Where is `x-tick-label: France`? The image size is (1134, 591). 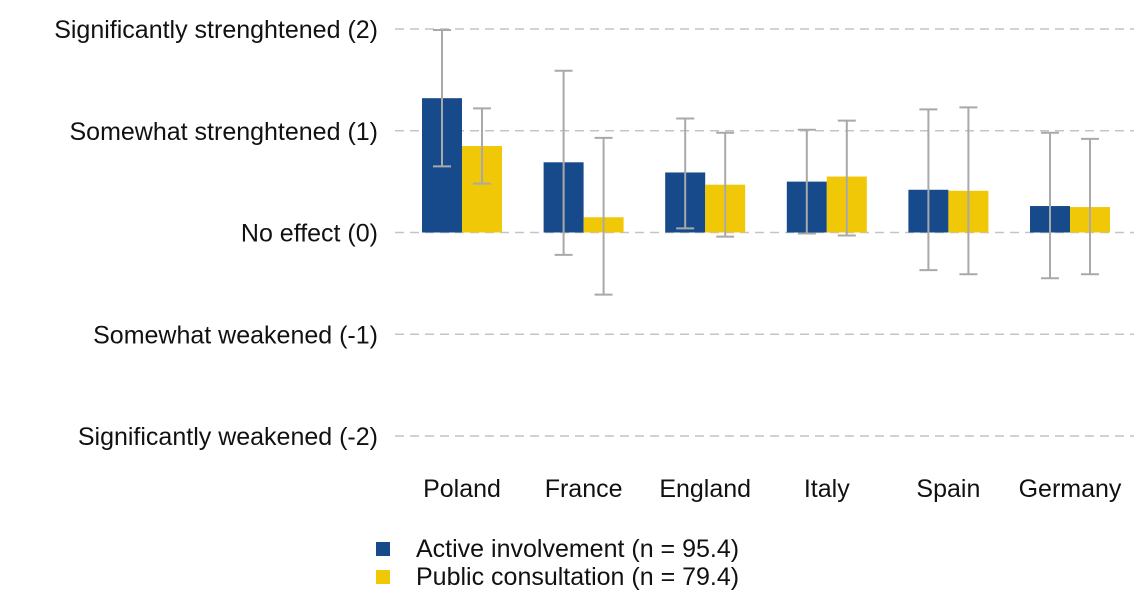
x-tick-label: France is located at coordinates (584, 489).